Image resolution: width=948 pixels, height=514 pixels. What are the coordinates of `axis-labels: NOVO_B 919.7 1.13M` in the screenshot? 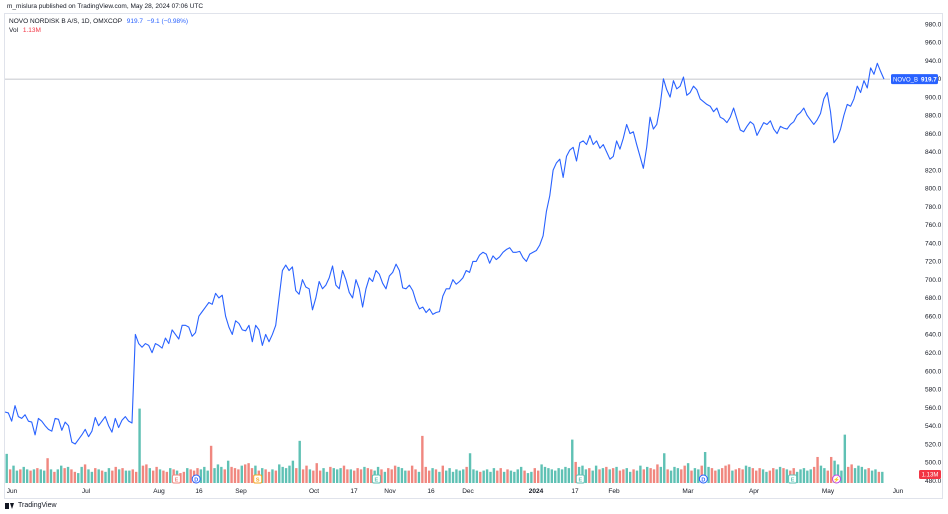 It's located at (916, 276).